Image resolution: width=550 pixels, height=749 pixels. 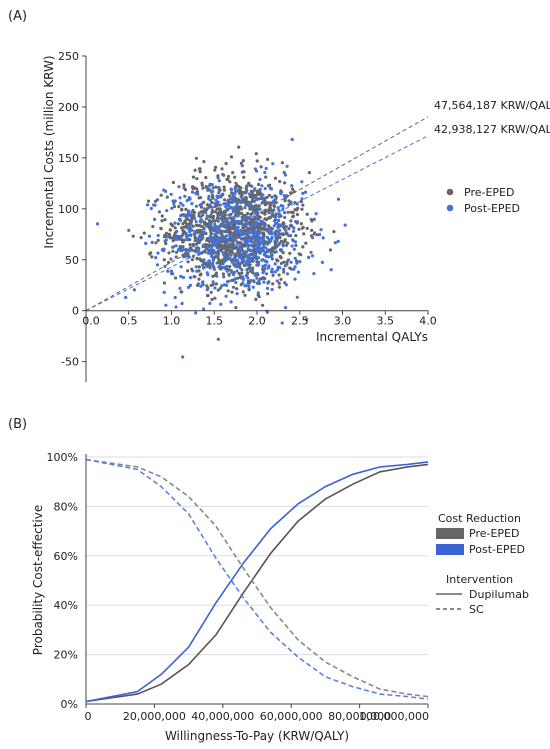 What do you see at coordinates (291, 716) in the screenshot?
I see `panel-b-x-tick-label: 60,000,000` at bounding box center [291, 716].